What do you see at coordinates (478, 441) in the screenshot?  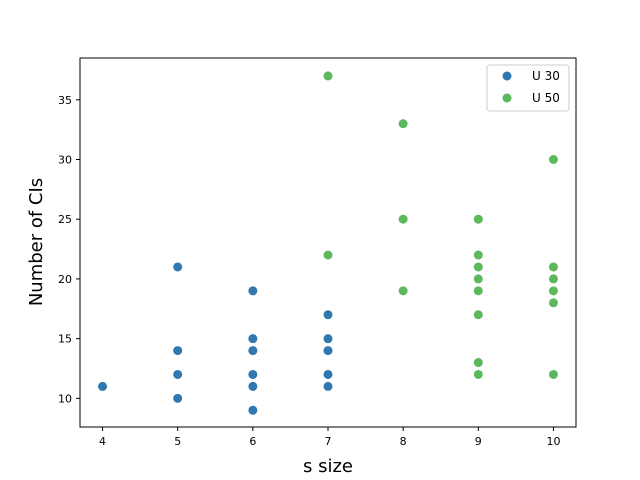 I see `x-tick-label: 9` at bounding box center [478, 441].